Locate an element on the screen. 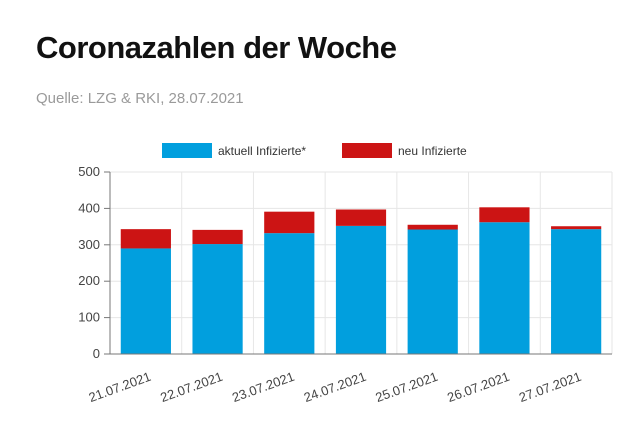  legend-item-neu: neu Infizierte is located at coordinates (404, 150).